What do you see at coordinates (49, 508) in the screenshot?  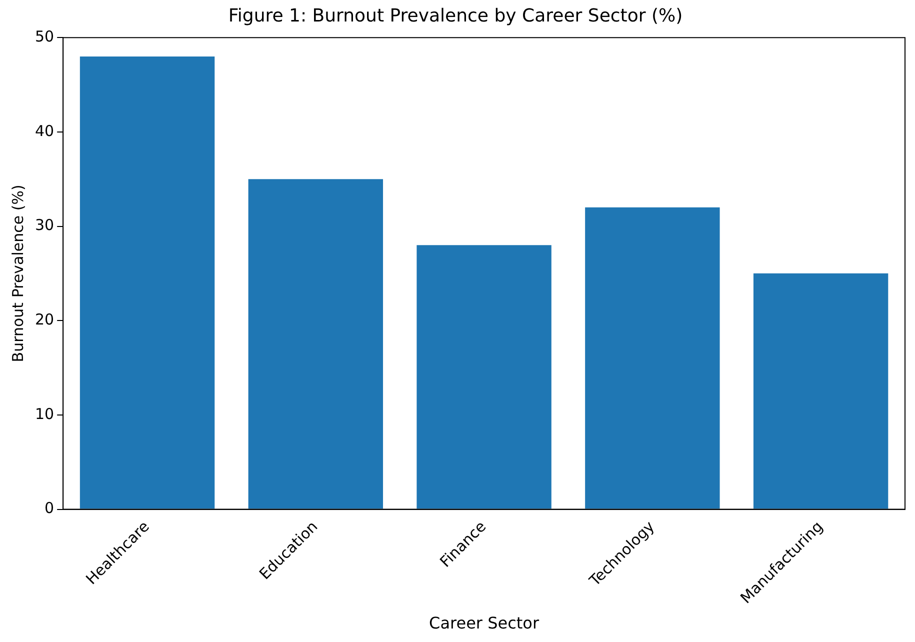 I see `y-tick-label: 0` at bounding box center [49, 508].